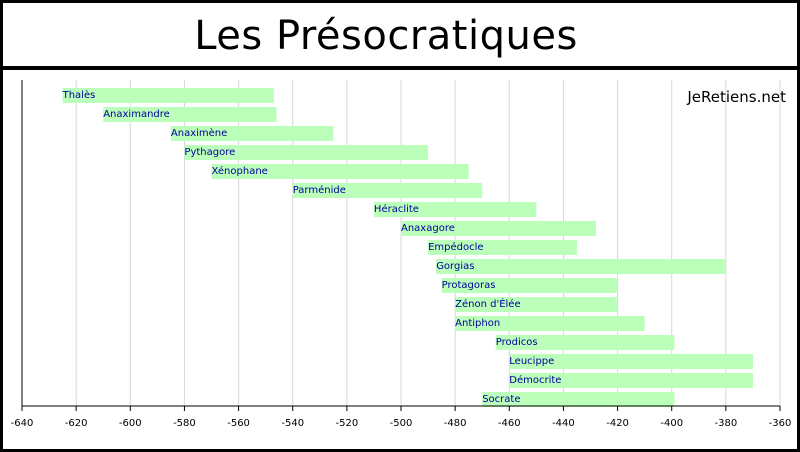 The height and width of the screenshot is (452, 800). Describe the element at coordinates (428, 228) in the screenshot. I see `bar-label: Anaxagore` at that location.